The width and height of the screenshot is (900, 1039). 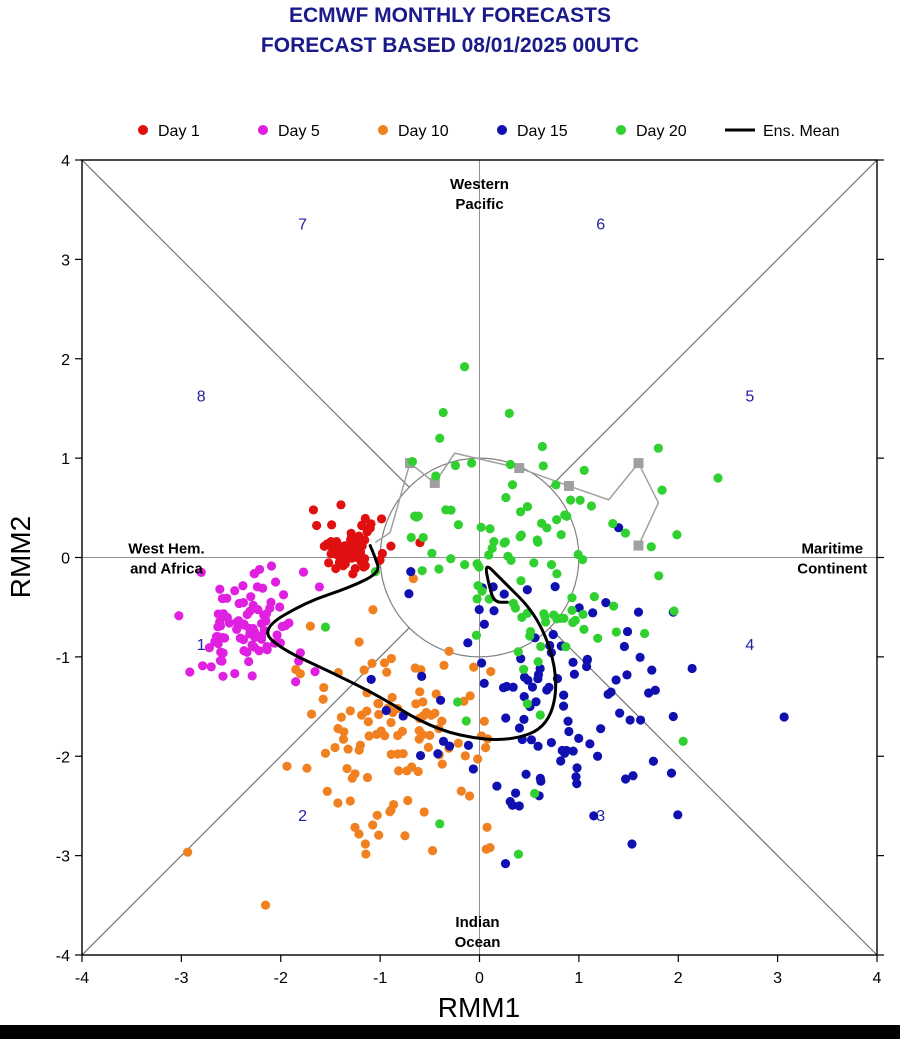 I want to click on x-tick-label: -2, so click(x=281, y=978).